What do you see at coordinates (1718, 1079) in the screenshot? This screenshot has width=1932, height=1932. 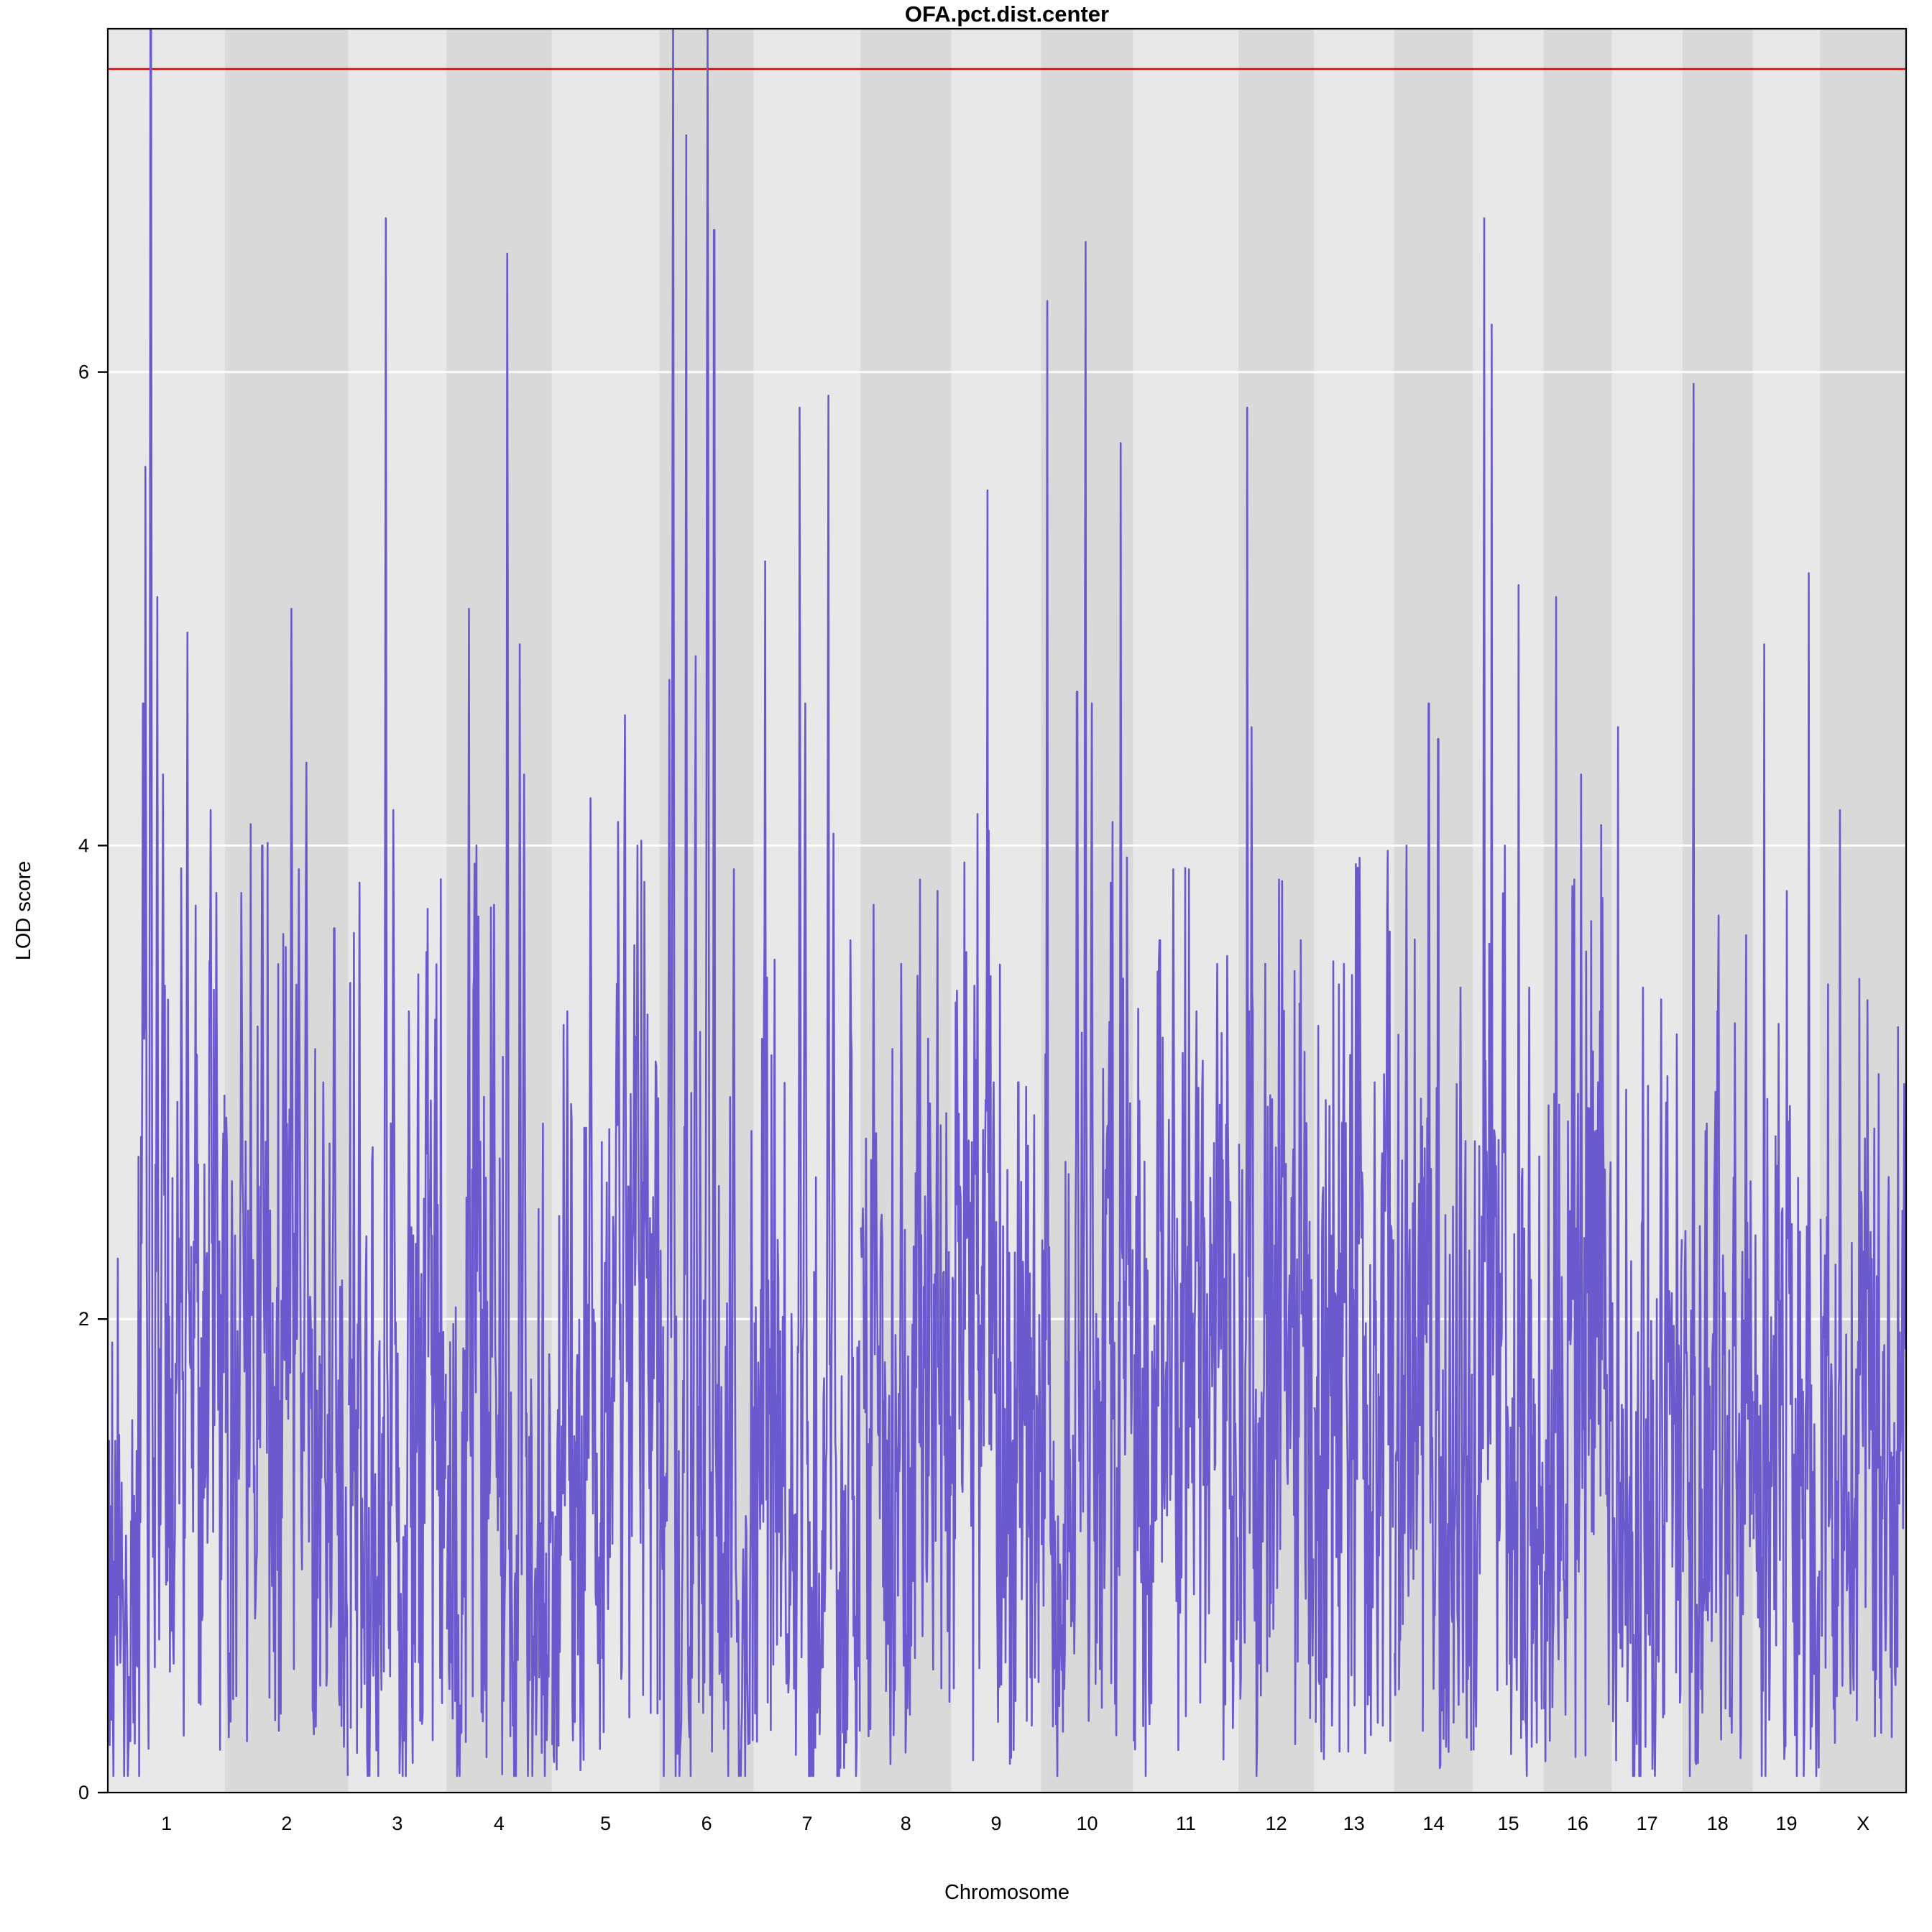 I see `lod-trace-chr18` at bounding box center [1718, 1079].